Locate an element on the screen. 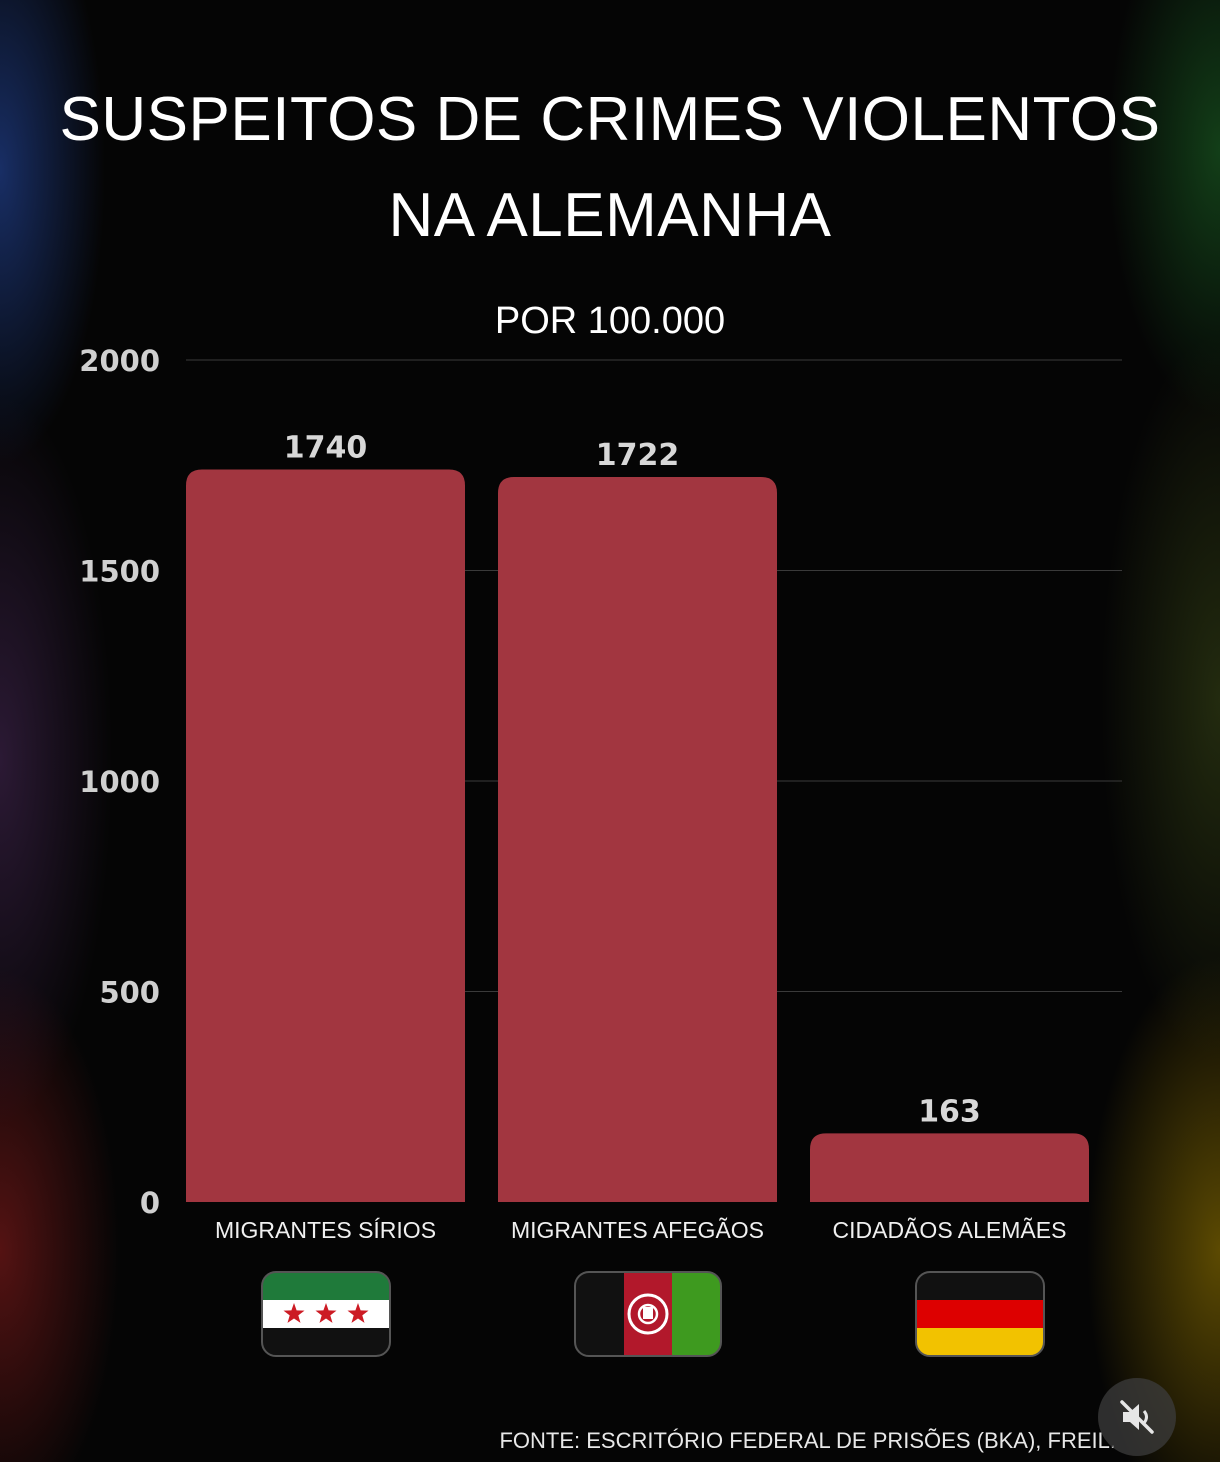  bar-value-label: 1740 is located at coordinates (326, 447).